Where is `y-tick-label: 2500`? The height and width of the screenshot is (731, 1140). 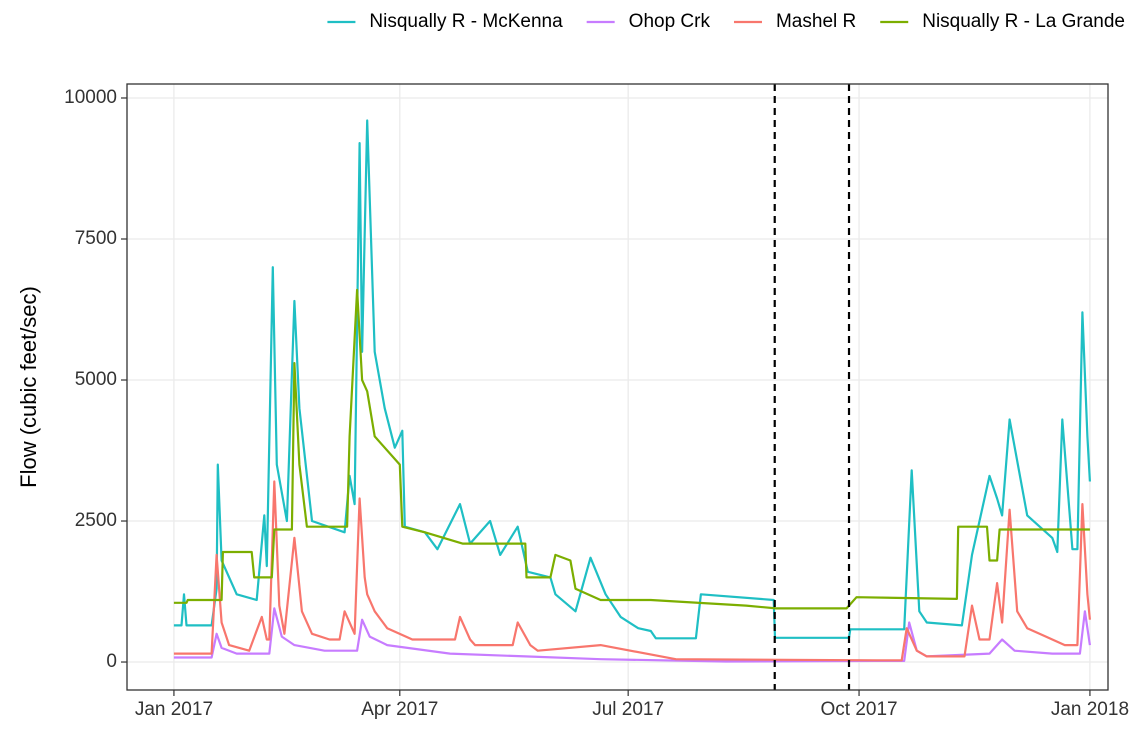 y-tick-label: 2500 is located at coordinates (96, 520).